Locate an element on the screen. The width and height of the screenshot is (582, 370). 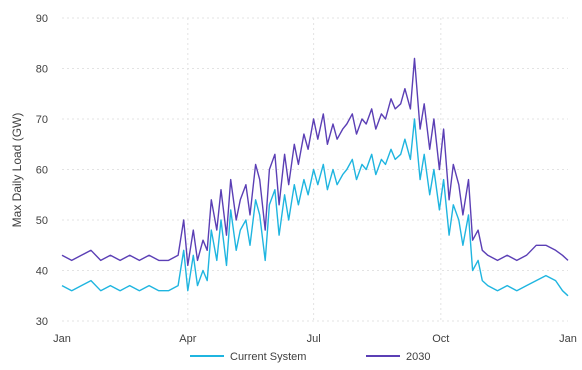
y-tick-label: 40 is located at coordinates (42, 272).